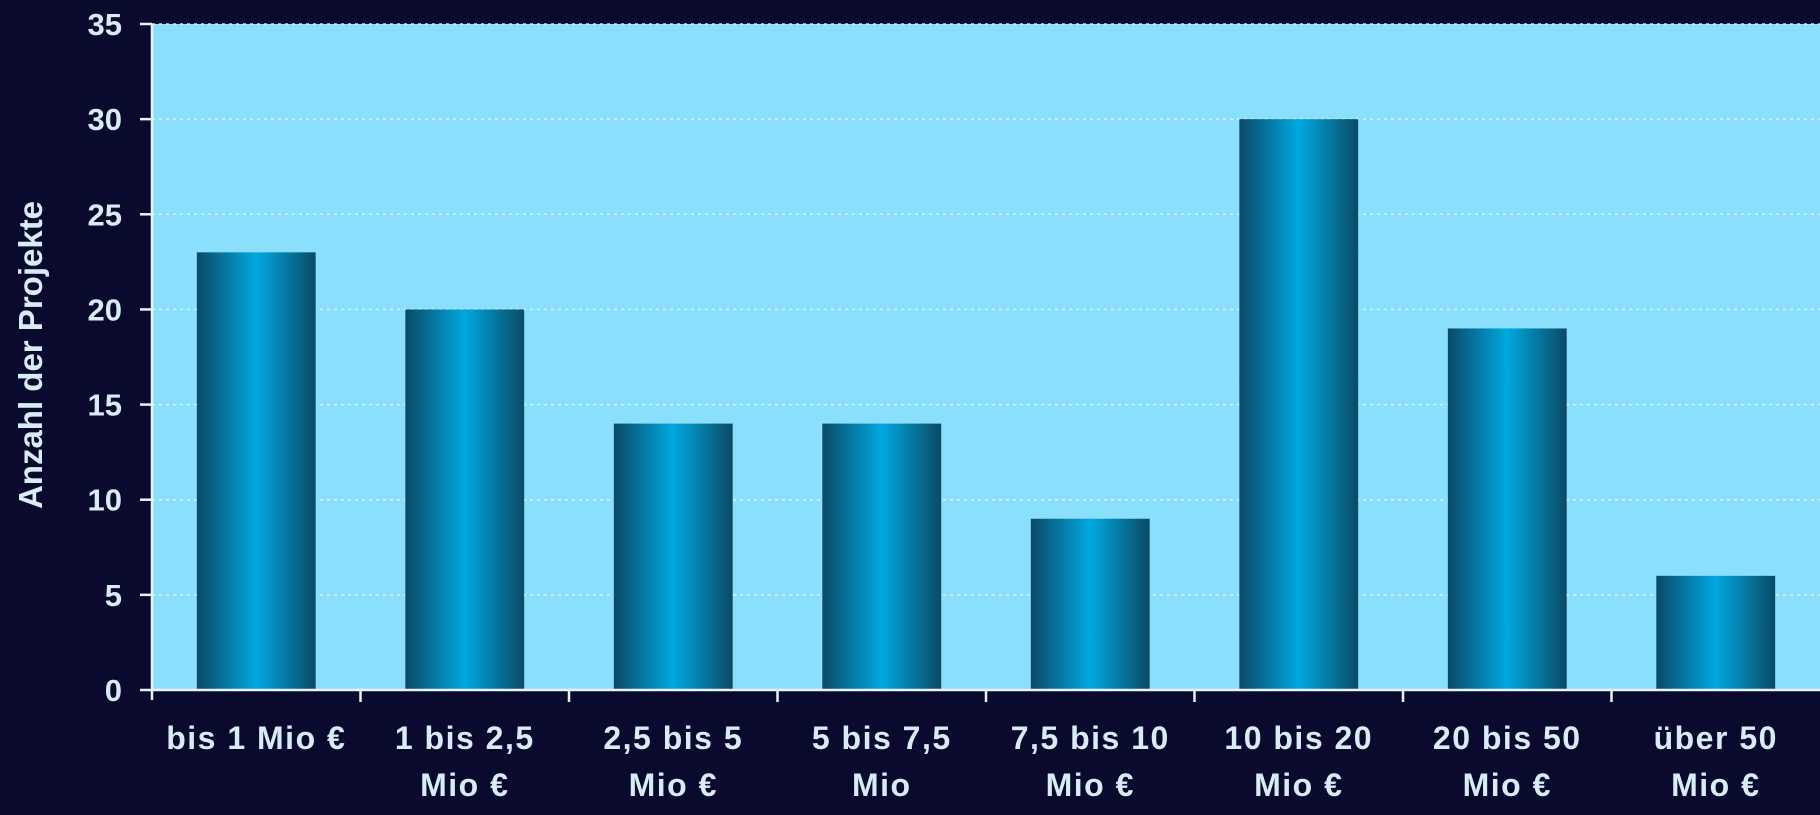  What do you see at coordinates (1298, 761) in the screenshot?
I see `x-tick-label: 10 bis 20 Mio €` at bounding box center [1298, 761].